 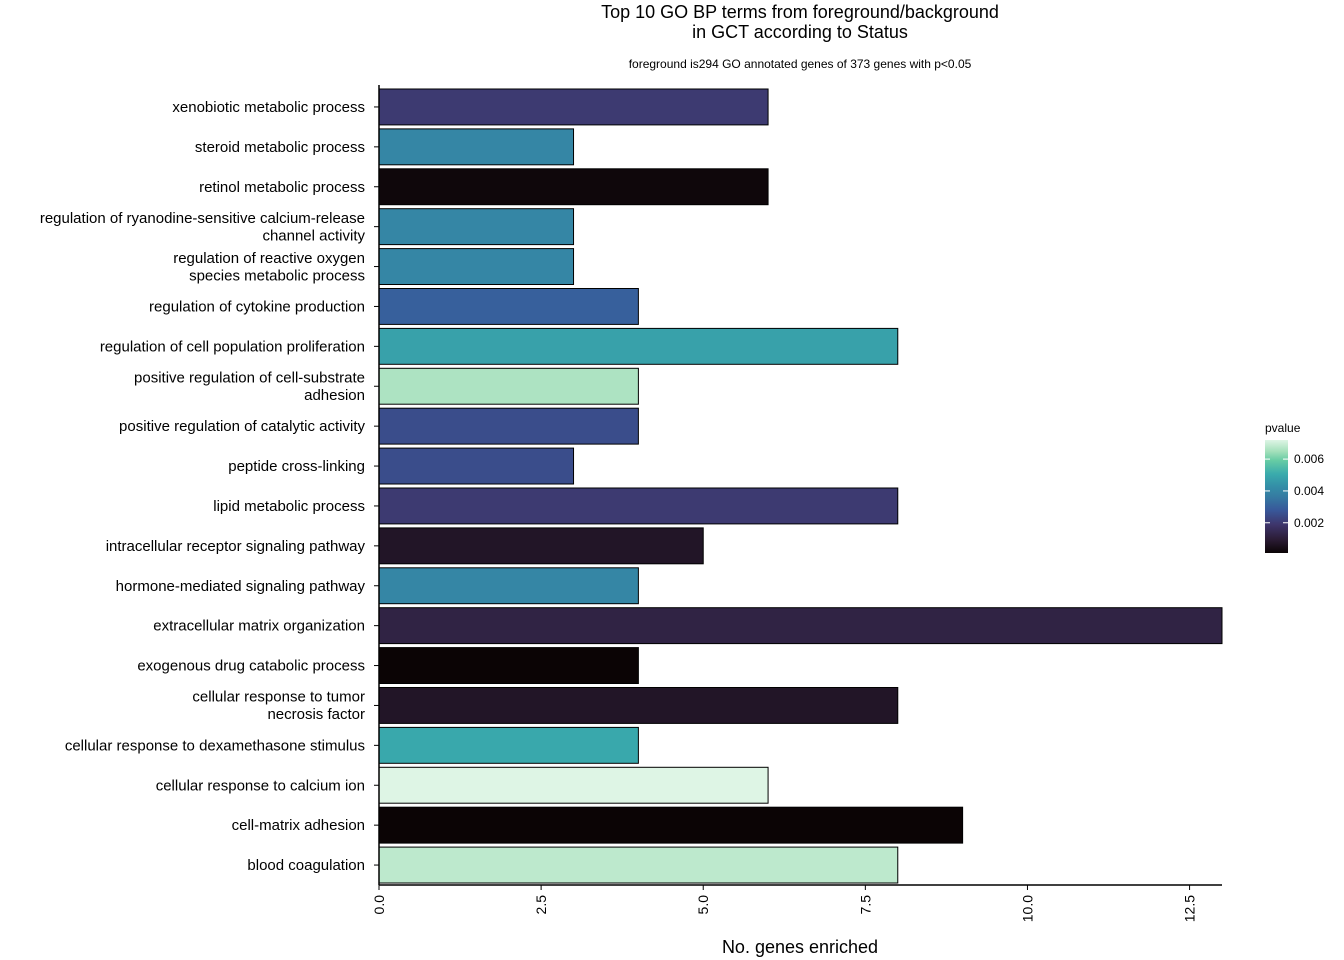 I want to click on category-label: regulation of cytokine production, so click(x=257, y=306).